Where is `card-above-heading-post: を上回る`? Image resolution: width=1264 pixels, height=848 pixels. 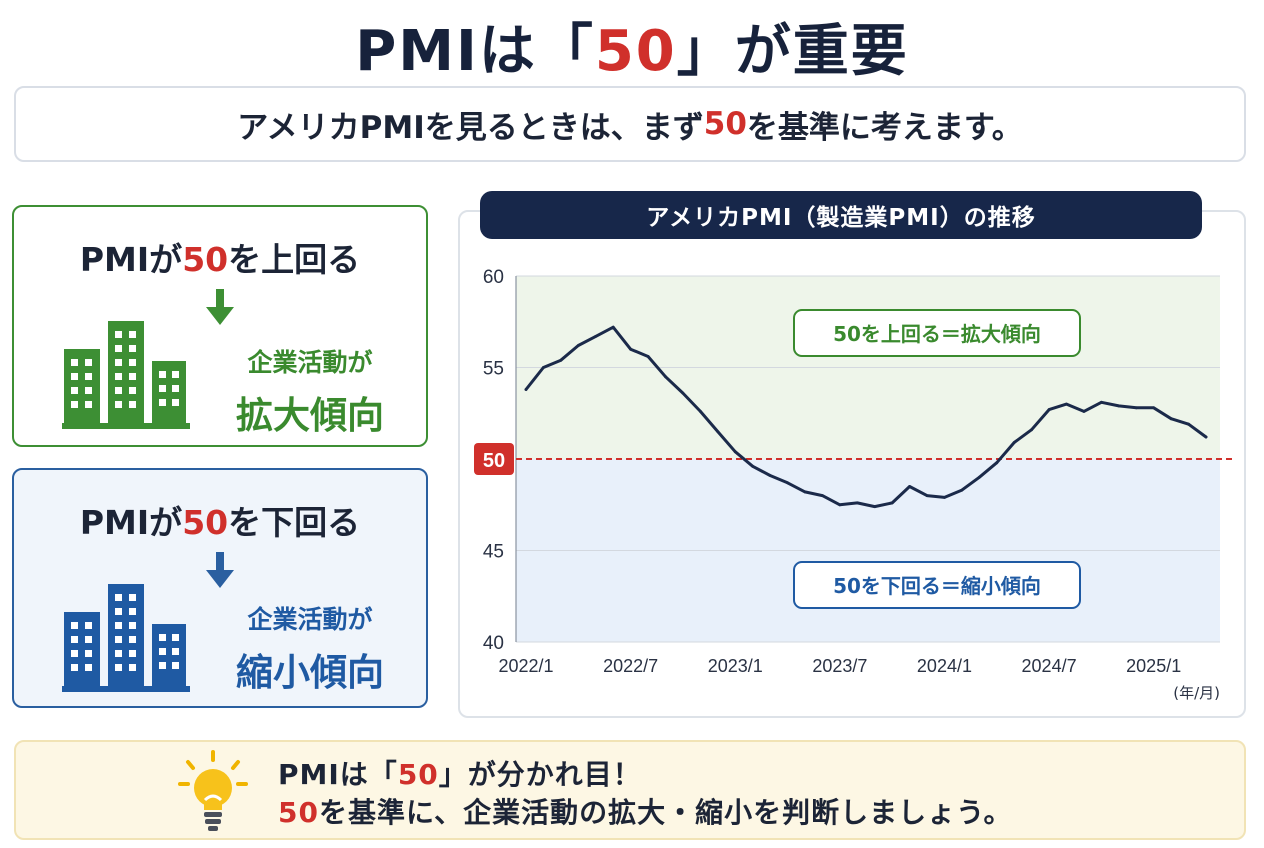
card-above-heading-post: を上回る is located at coordinates (294, 259).